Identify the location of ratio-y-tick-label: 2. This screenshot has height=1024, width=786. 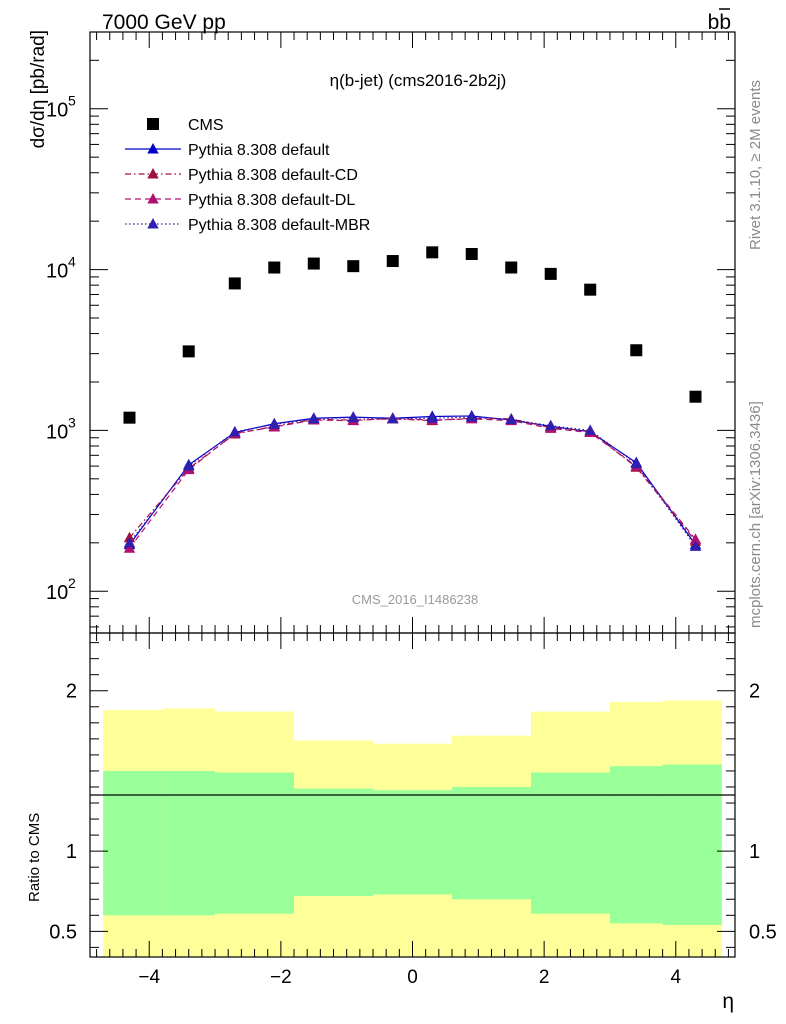
(71, 692).